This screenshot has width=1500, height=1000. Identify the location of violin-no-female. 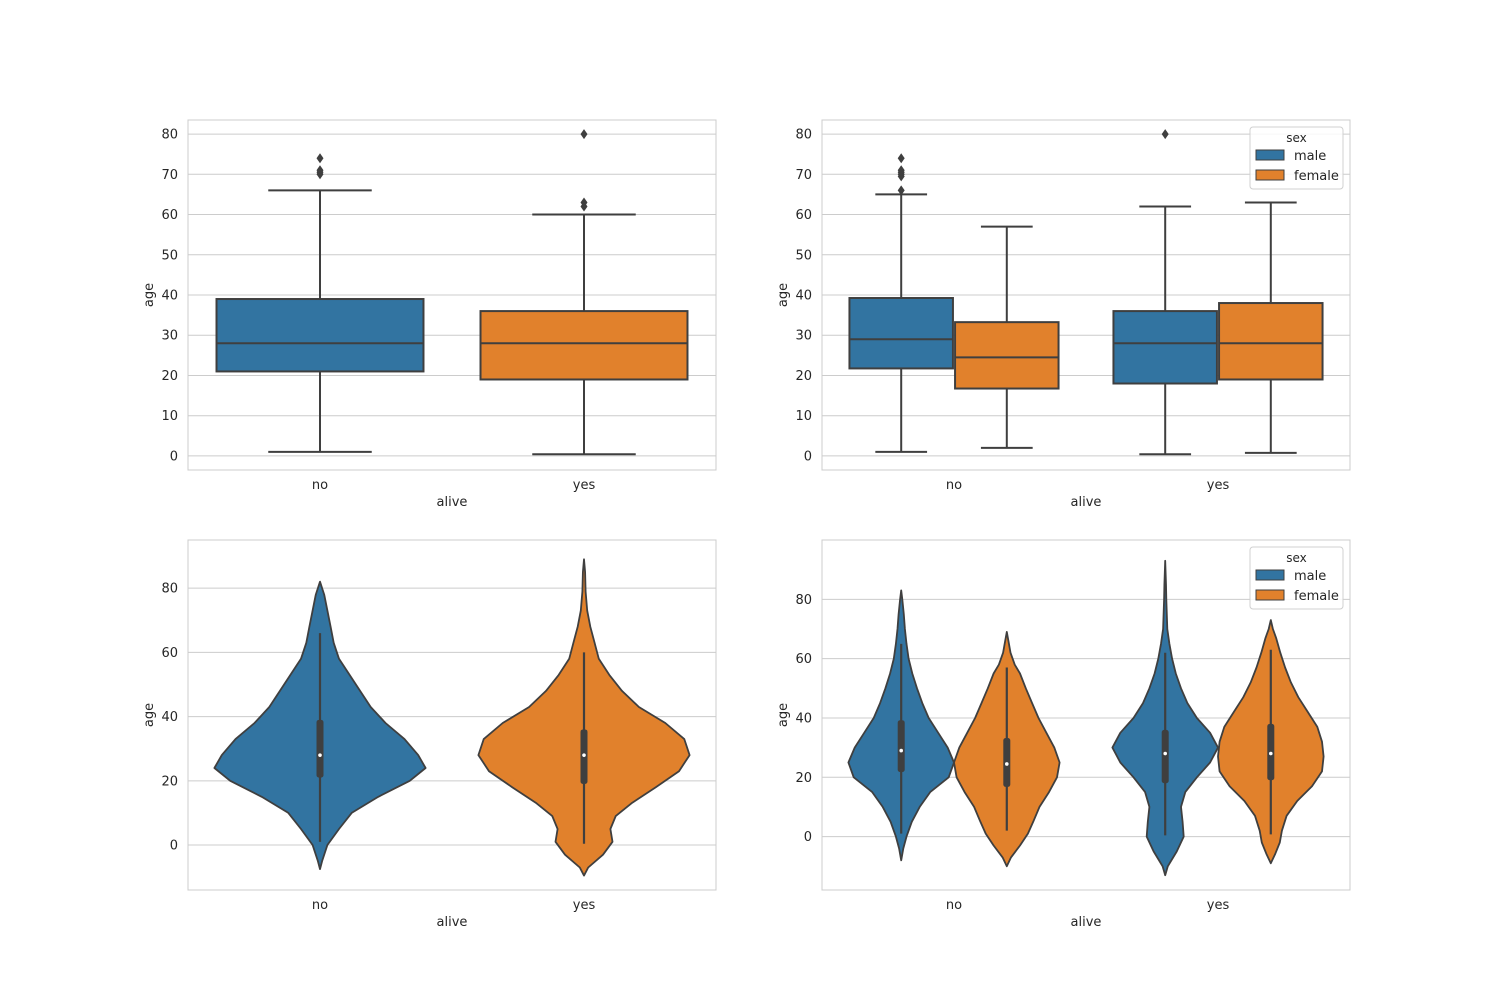
(1007, 749).